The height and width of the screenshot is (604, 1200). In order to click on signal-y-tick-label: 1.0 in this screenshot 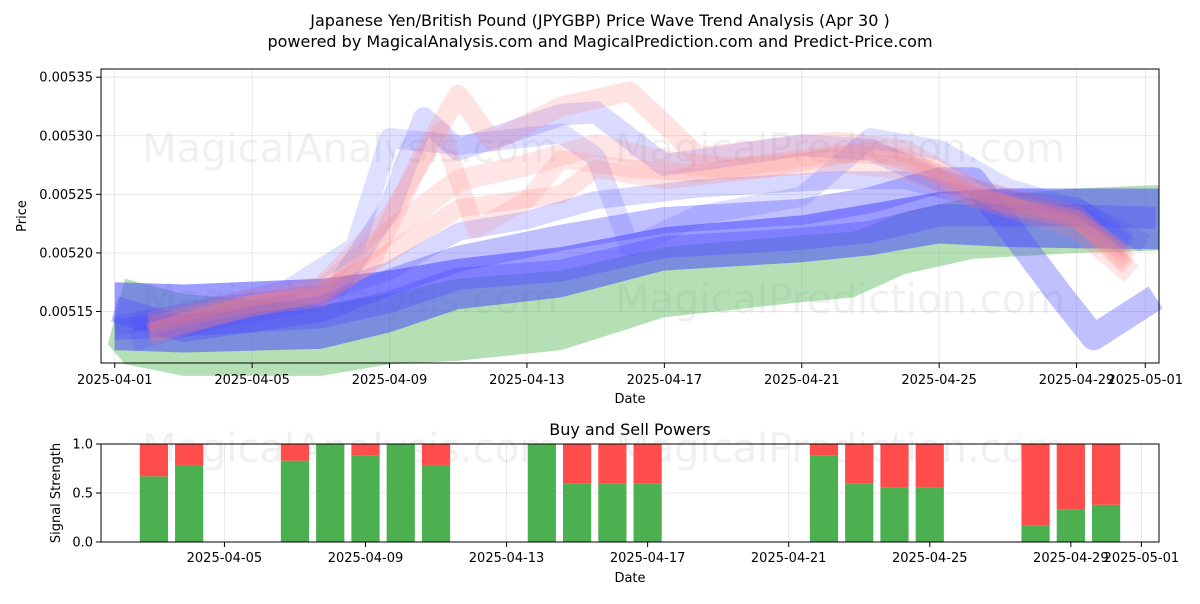, I will do `click(82, 445)`.